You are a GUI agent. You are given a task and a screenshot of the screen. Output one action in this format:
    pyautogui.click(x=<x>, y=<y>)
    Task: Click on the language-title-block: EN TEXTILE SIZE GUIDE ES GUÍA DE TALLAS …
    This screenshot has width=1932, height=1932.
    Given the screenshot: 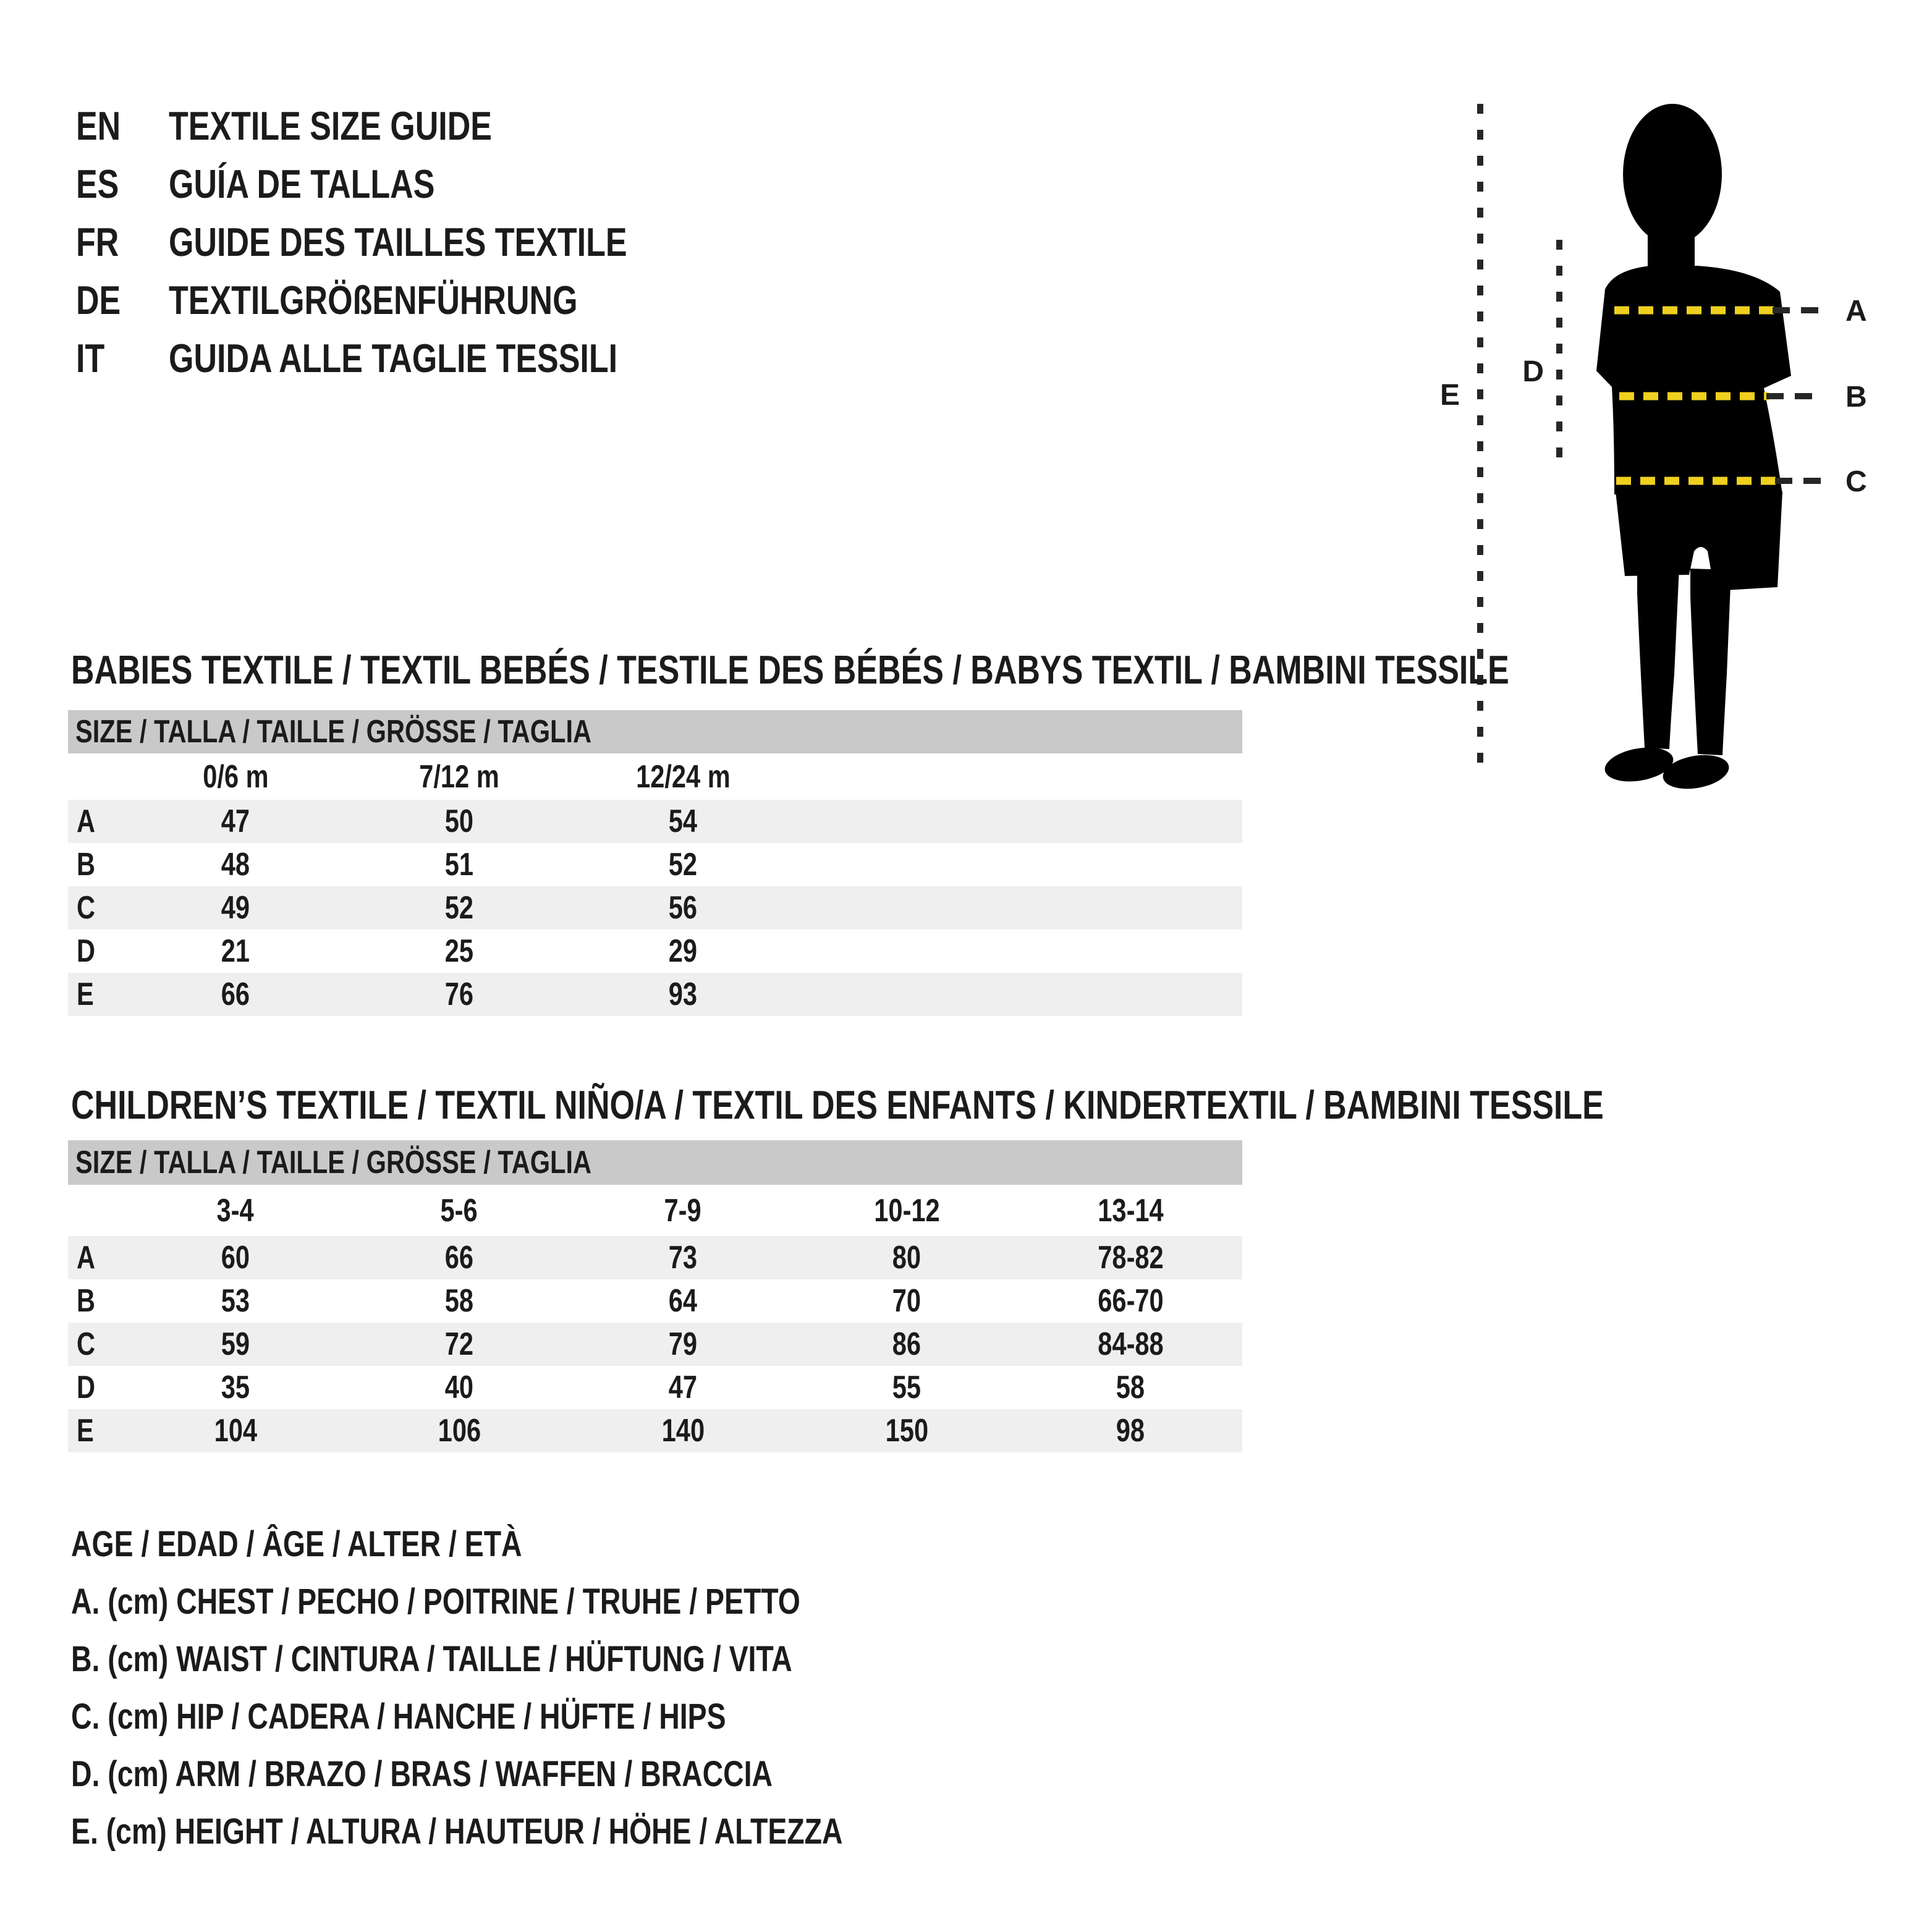 What is the action you would take?
    pyautogui.click(x=409, y=241)
    